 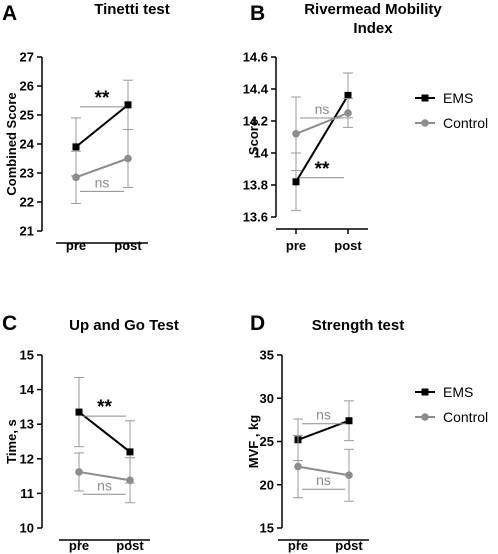 What do you see at coordinates (9, 13) in the screenshot?
I see `panel-letter: A` at bounding box center [9, 13].